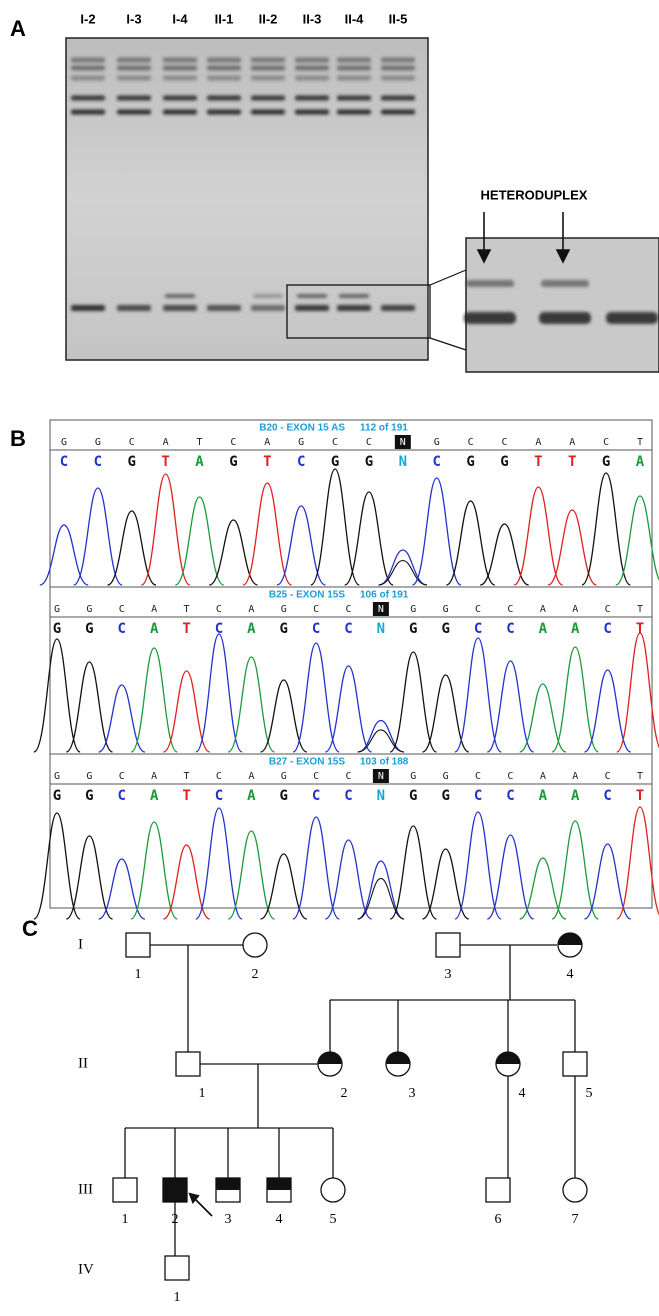 Image resolution: width=659 pixels, height=1316 pixels. What do you see at coordinates (307, 595) in the screenshot?
I see `trace-sample: B25 - EXON 15S` at bounding box center [307, 595].